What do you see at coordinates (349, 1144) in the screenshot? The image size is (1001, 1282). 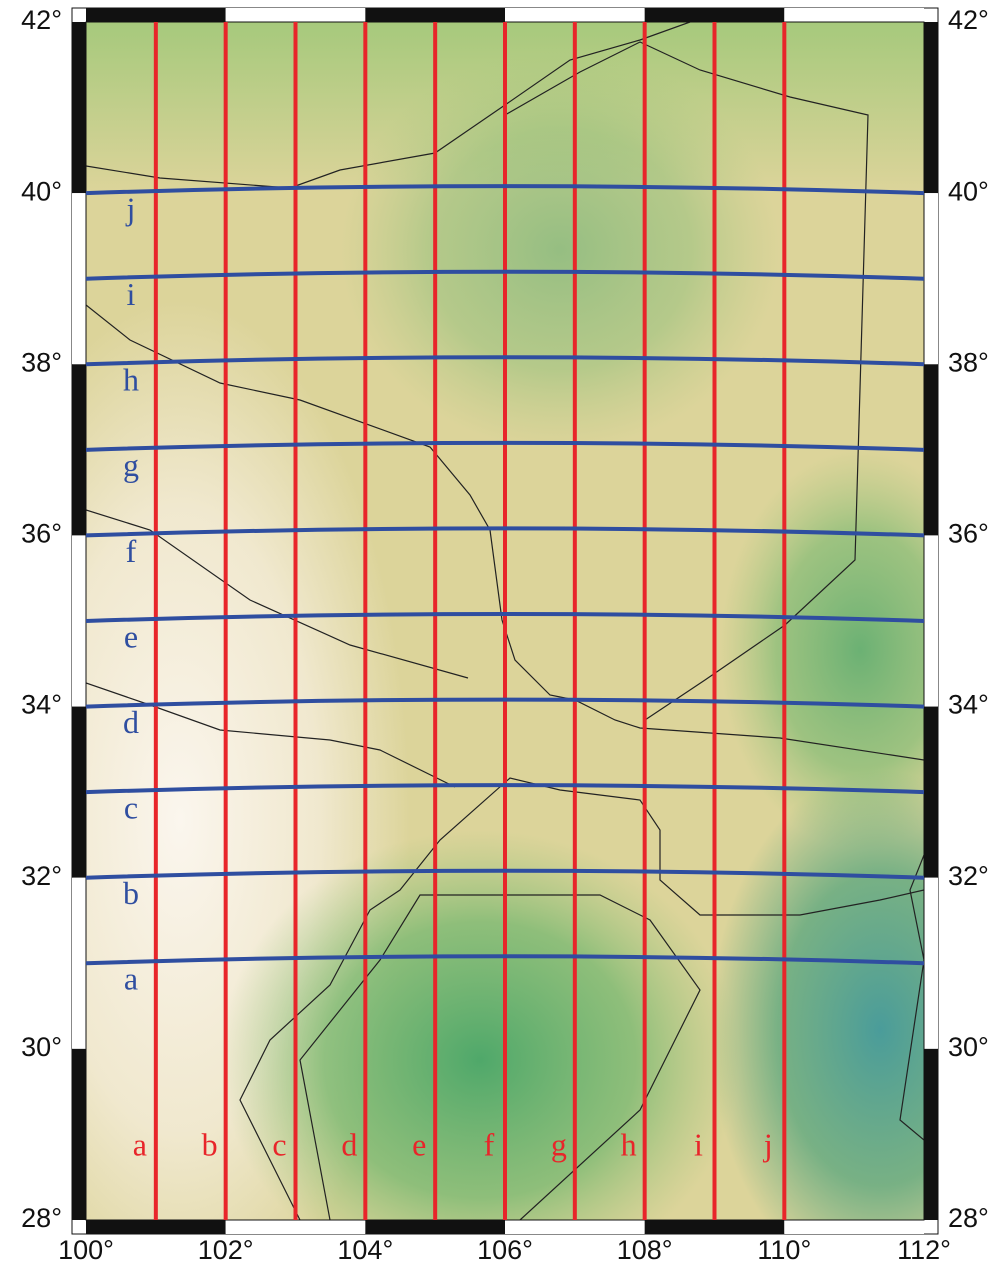 I see `meridian-label: d` at bounding box center [349, 1144].